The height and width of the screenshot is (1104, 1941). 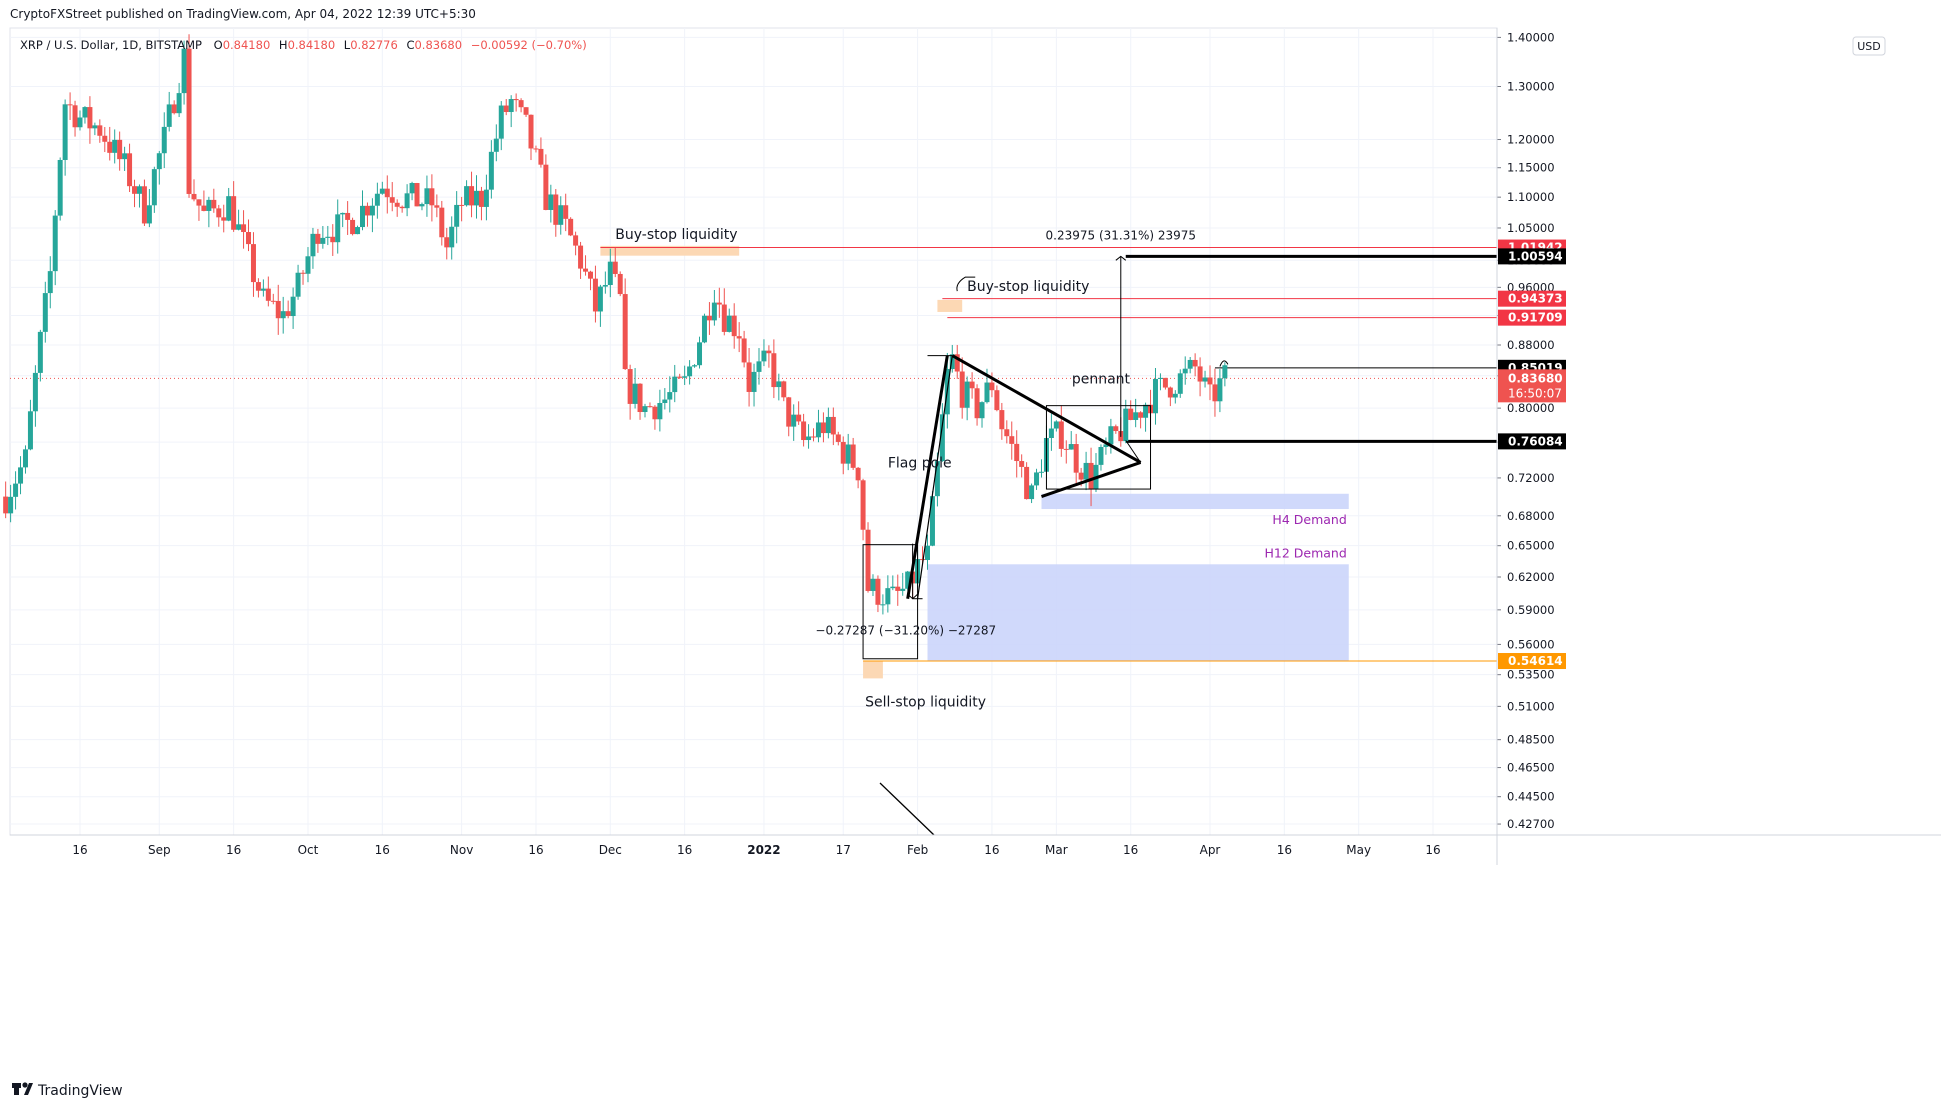 What do you see at coordinates (461, 850) in the screenshot?
I see `time-tick-5: Nov` at bounding box center [461, 850].